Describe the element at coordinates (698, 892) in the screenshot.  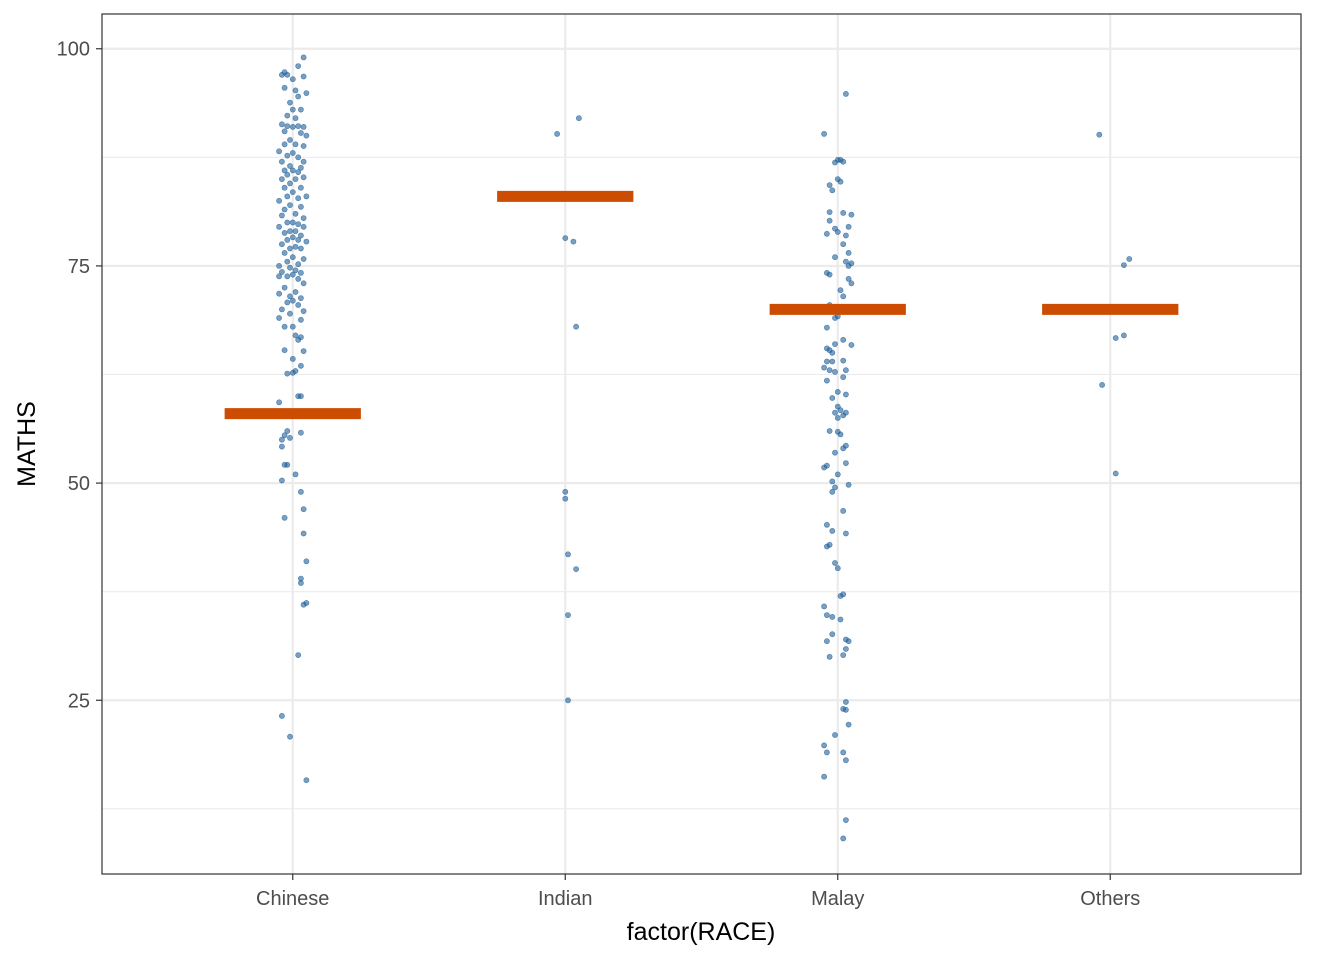
I see `x-axis: Chinese Indian Malay Others` at that location.